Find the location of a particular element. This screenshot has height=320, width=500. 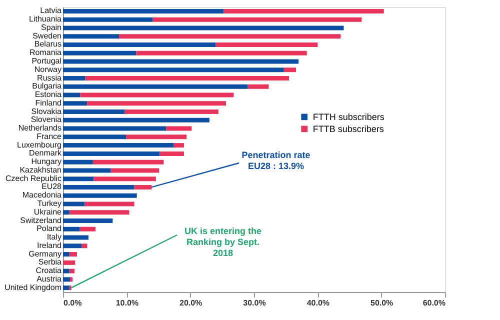

y-tick-label: France is located at coordinates (49, 136).